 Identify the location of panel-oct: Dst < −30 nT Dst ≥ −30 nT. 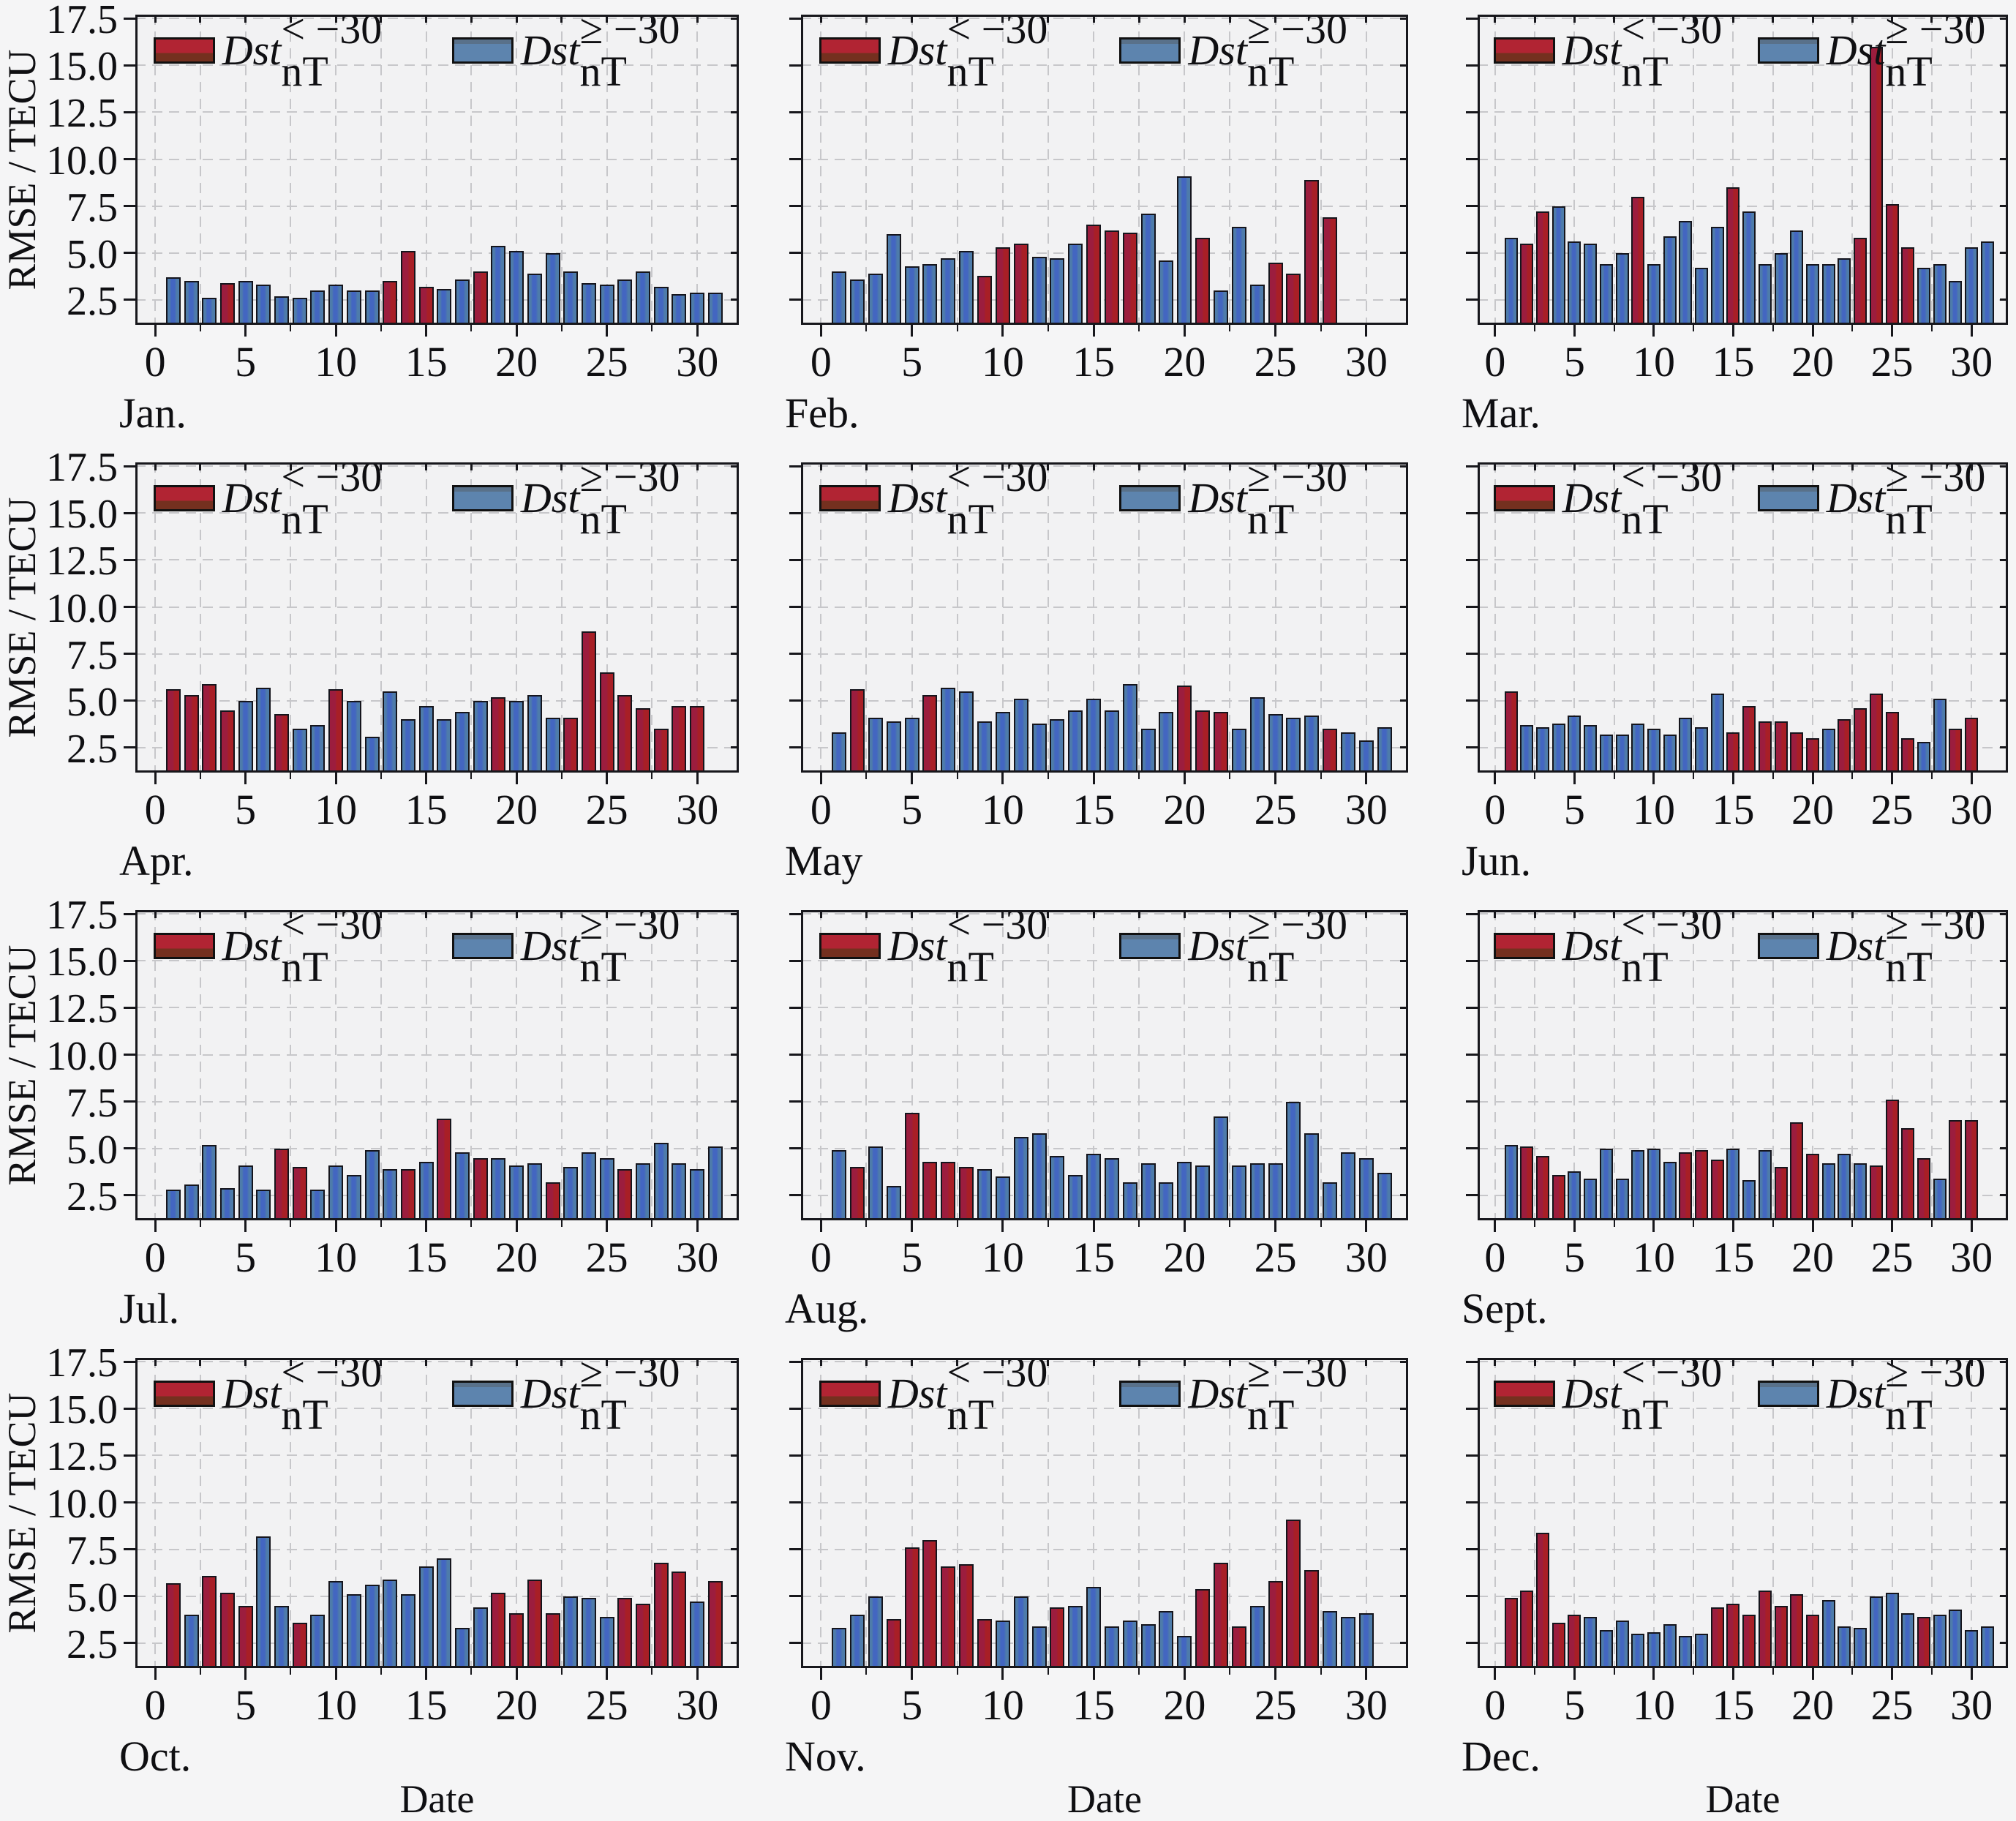
(437, 1509).